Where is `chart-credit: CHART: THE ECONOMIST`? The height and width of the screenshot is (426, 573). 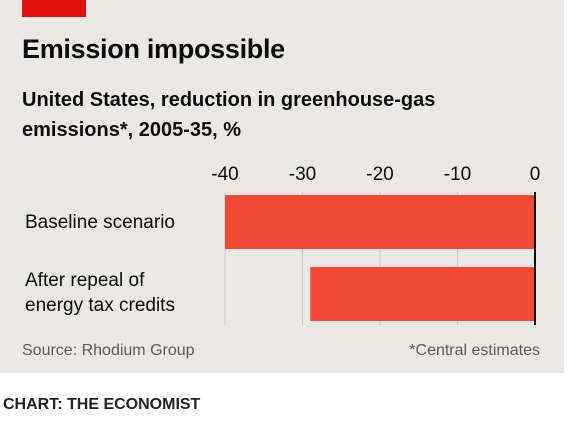
chart-credit: CHART: THE ECONOMIST is located at coordinates (102, 404).